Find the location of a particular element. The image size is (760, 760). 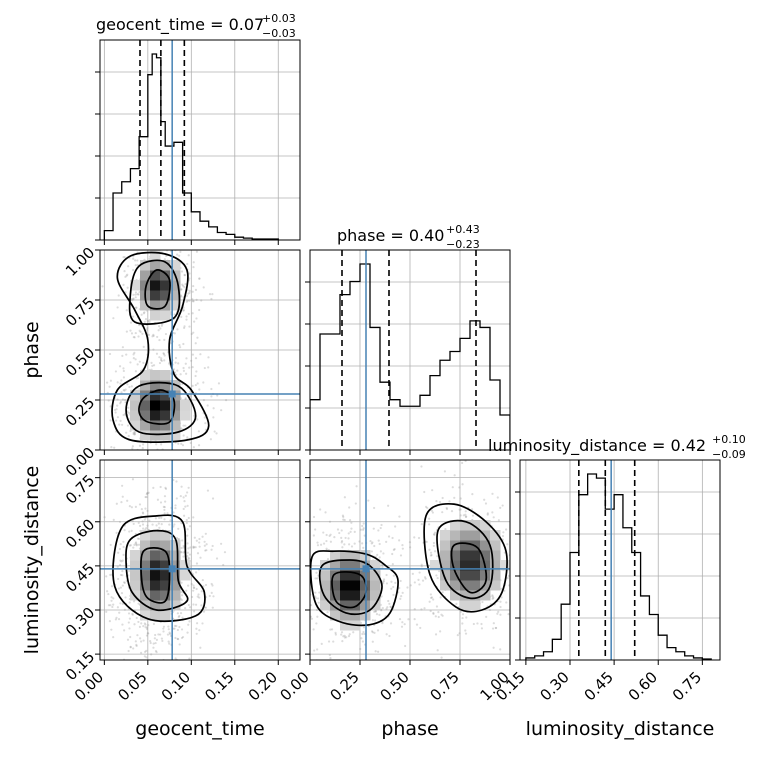

y-tick-label-0: 0.00 is located at coordinates (80, 462).